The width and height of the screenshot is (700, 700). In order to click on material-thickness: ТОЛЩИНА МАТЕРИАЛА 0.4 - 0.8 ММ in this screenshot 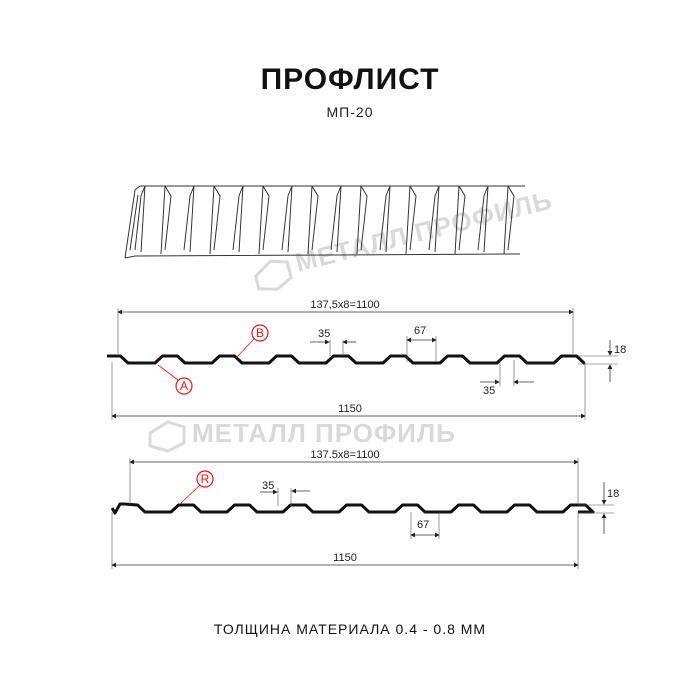, I will do `click(350, 629)`.